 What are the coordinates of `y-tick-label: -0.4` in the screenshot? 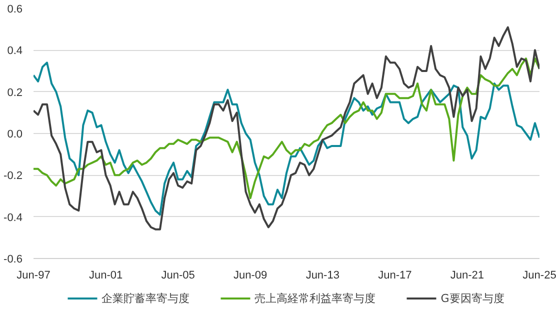 It's located at (13, 218).